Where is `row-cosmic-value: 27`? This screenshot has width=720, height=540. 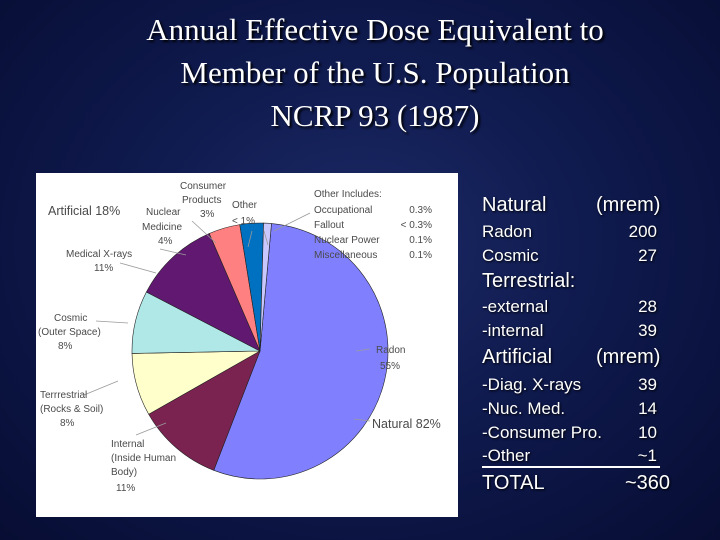 row-cosmic-value: 27 is located at coordinates (647, 255).